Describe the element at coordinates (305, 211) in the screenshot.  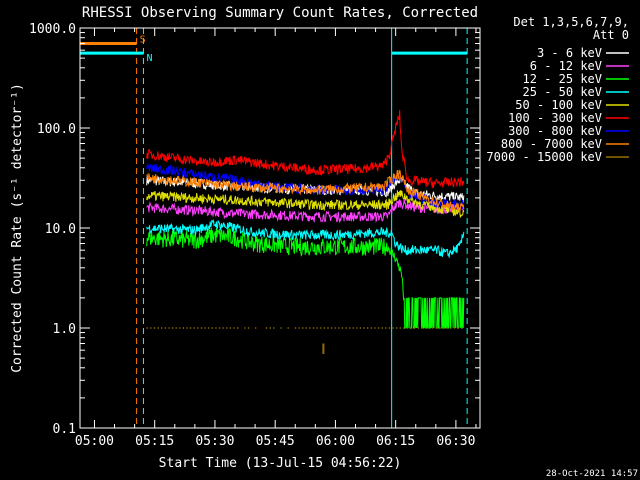
I see `series-6-12-kev` at that location.